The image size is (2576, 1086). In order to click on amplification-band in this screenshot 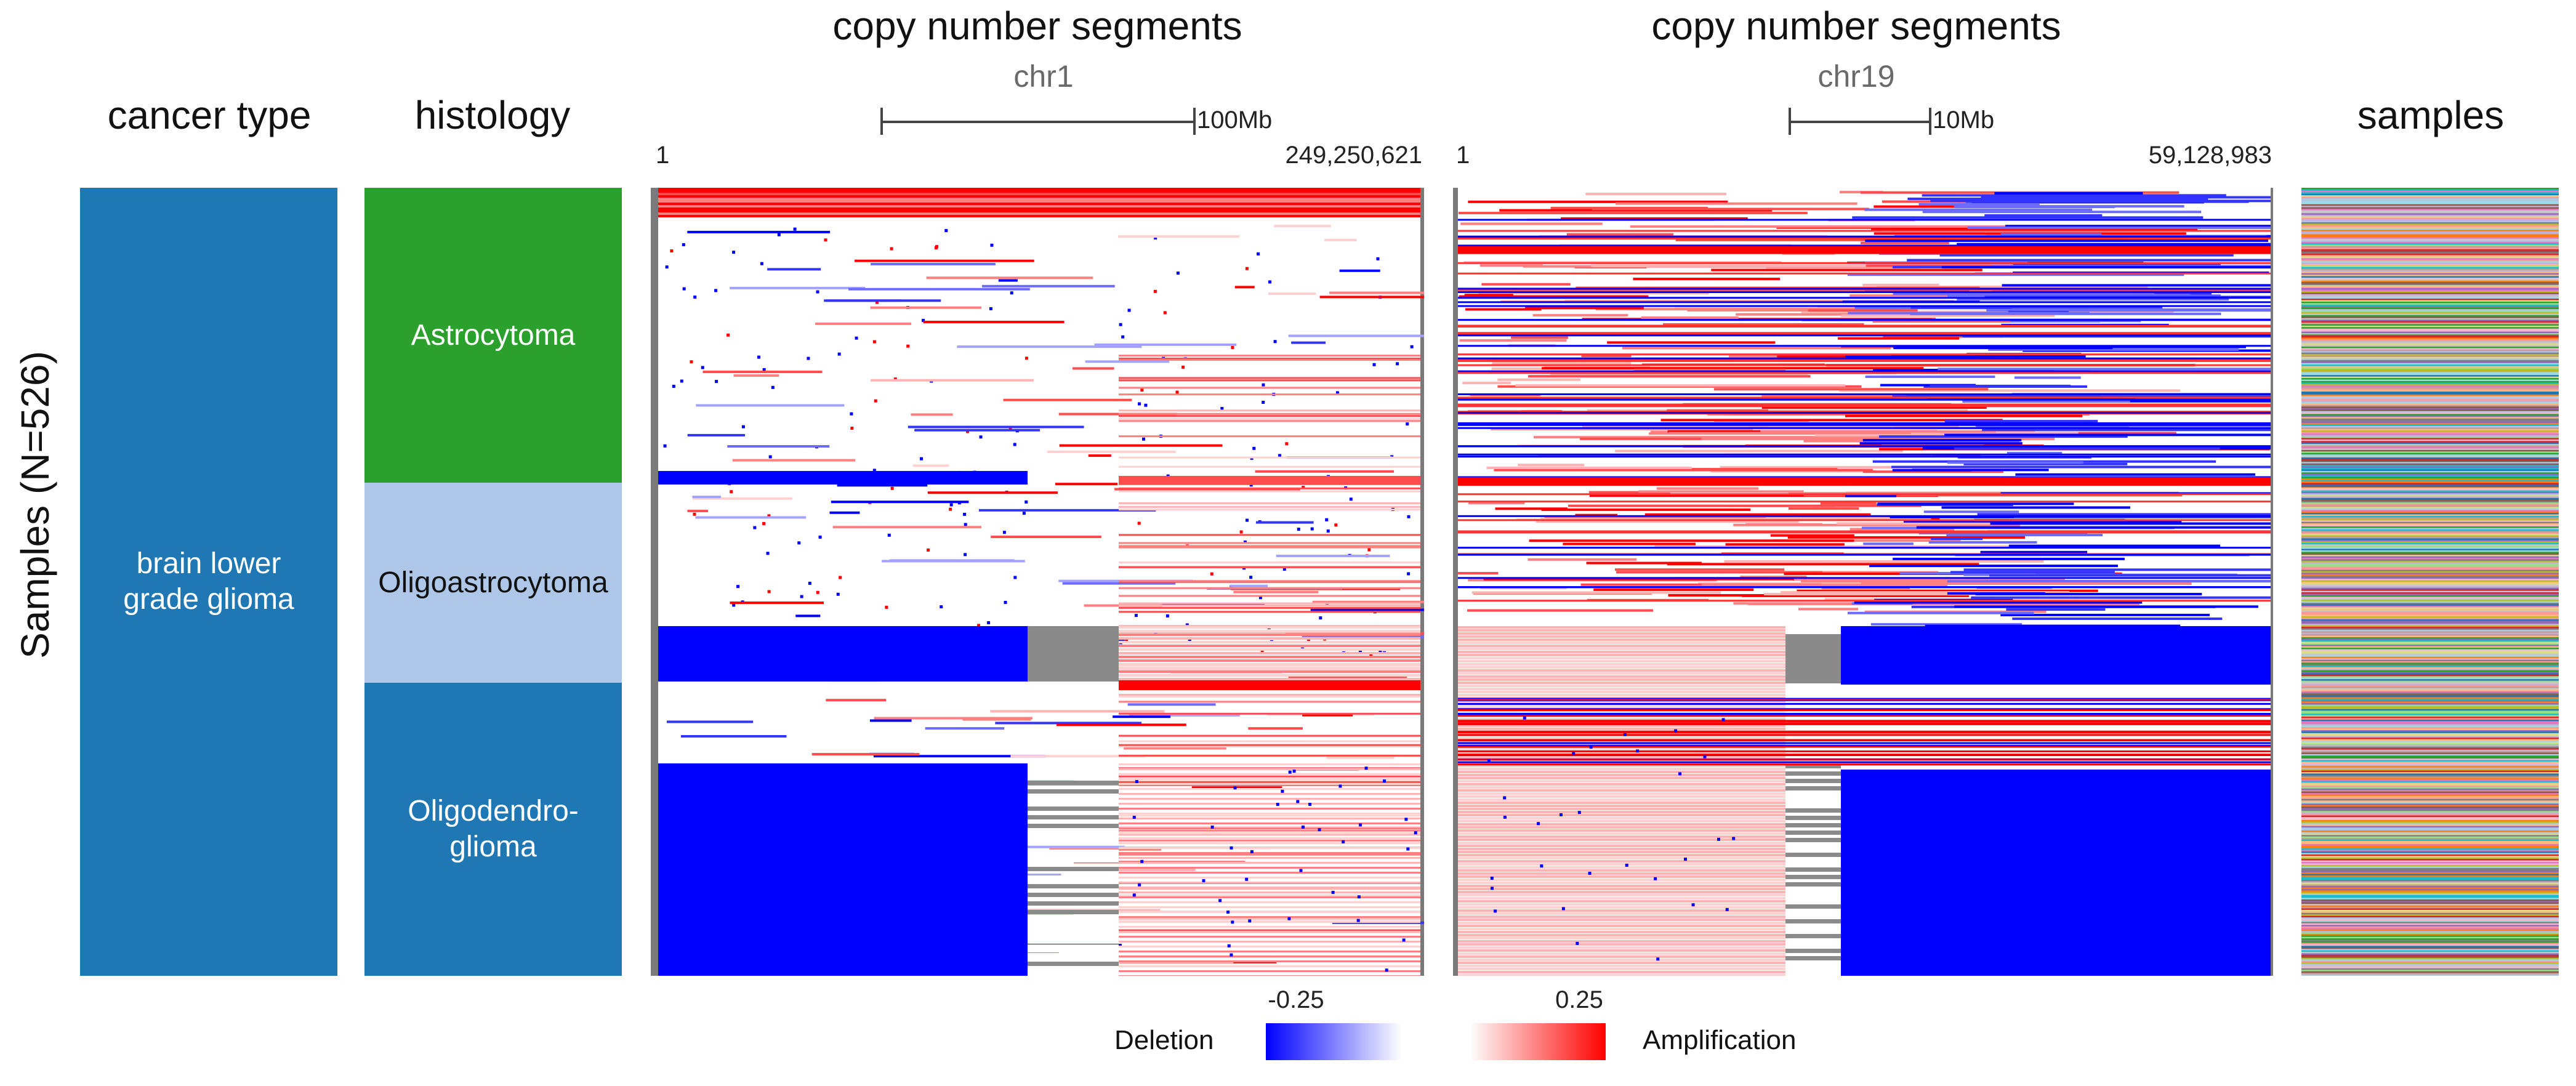, I will do `click(1269, 480)`.